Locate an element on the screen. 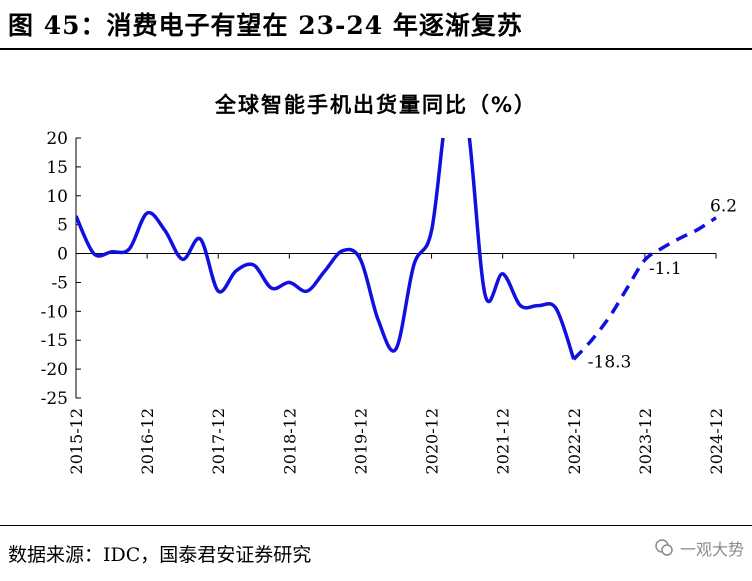 The image size is (752, 581). y-tick-label: -20 is located at coordinates (54, 370).